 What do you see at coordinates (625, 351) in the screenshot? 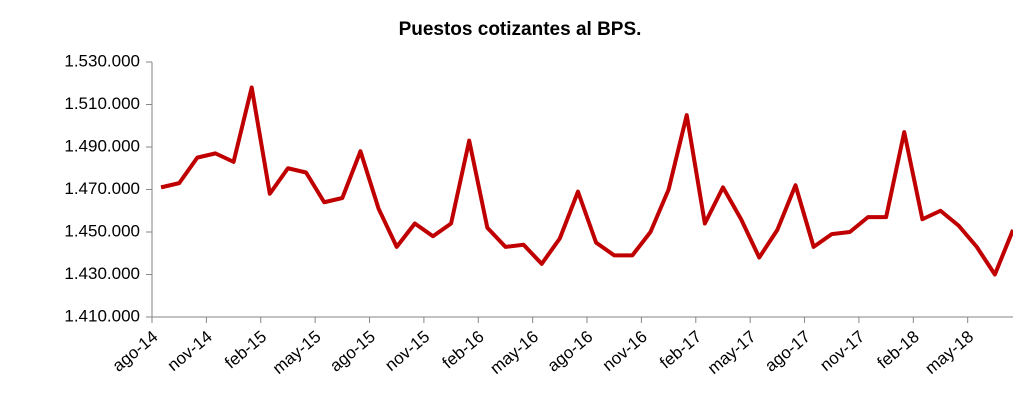
I see `x-tick-label: nov-16` at bounding box center [625, 351].